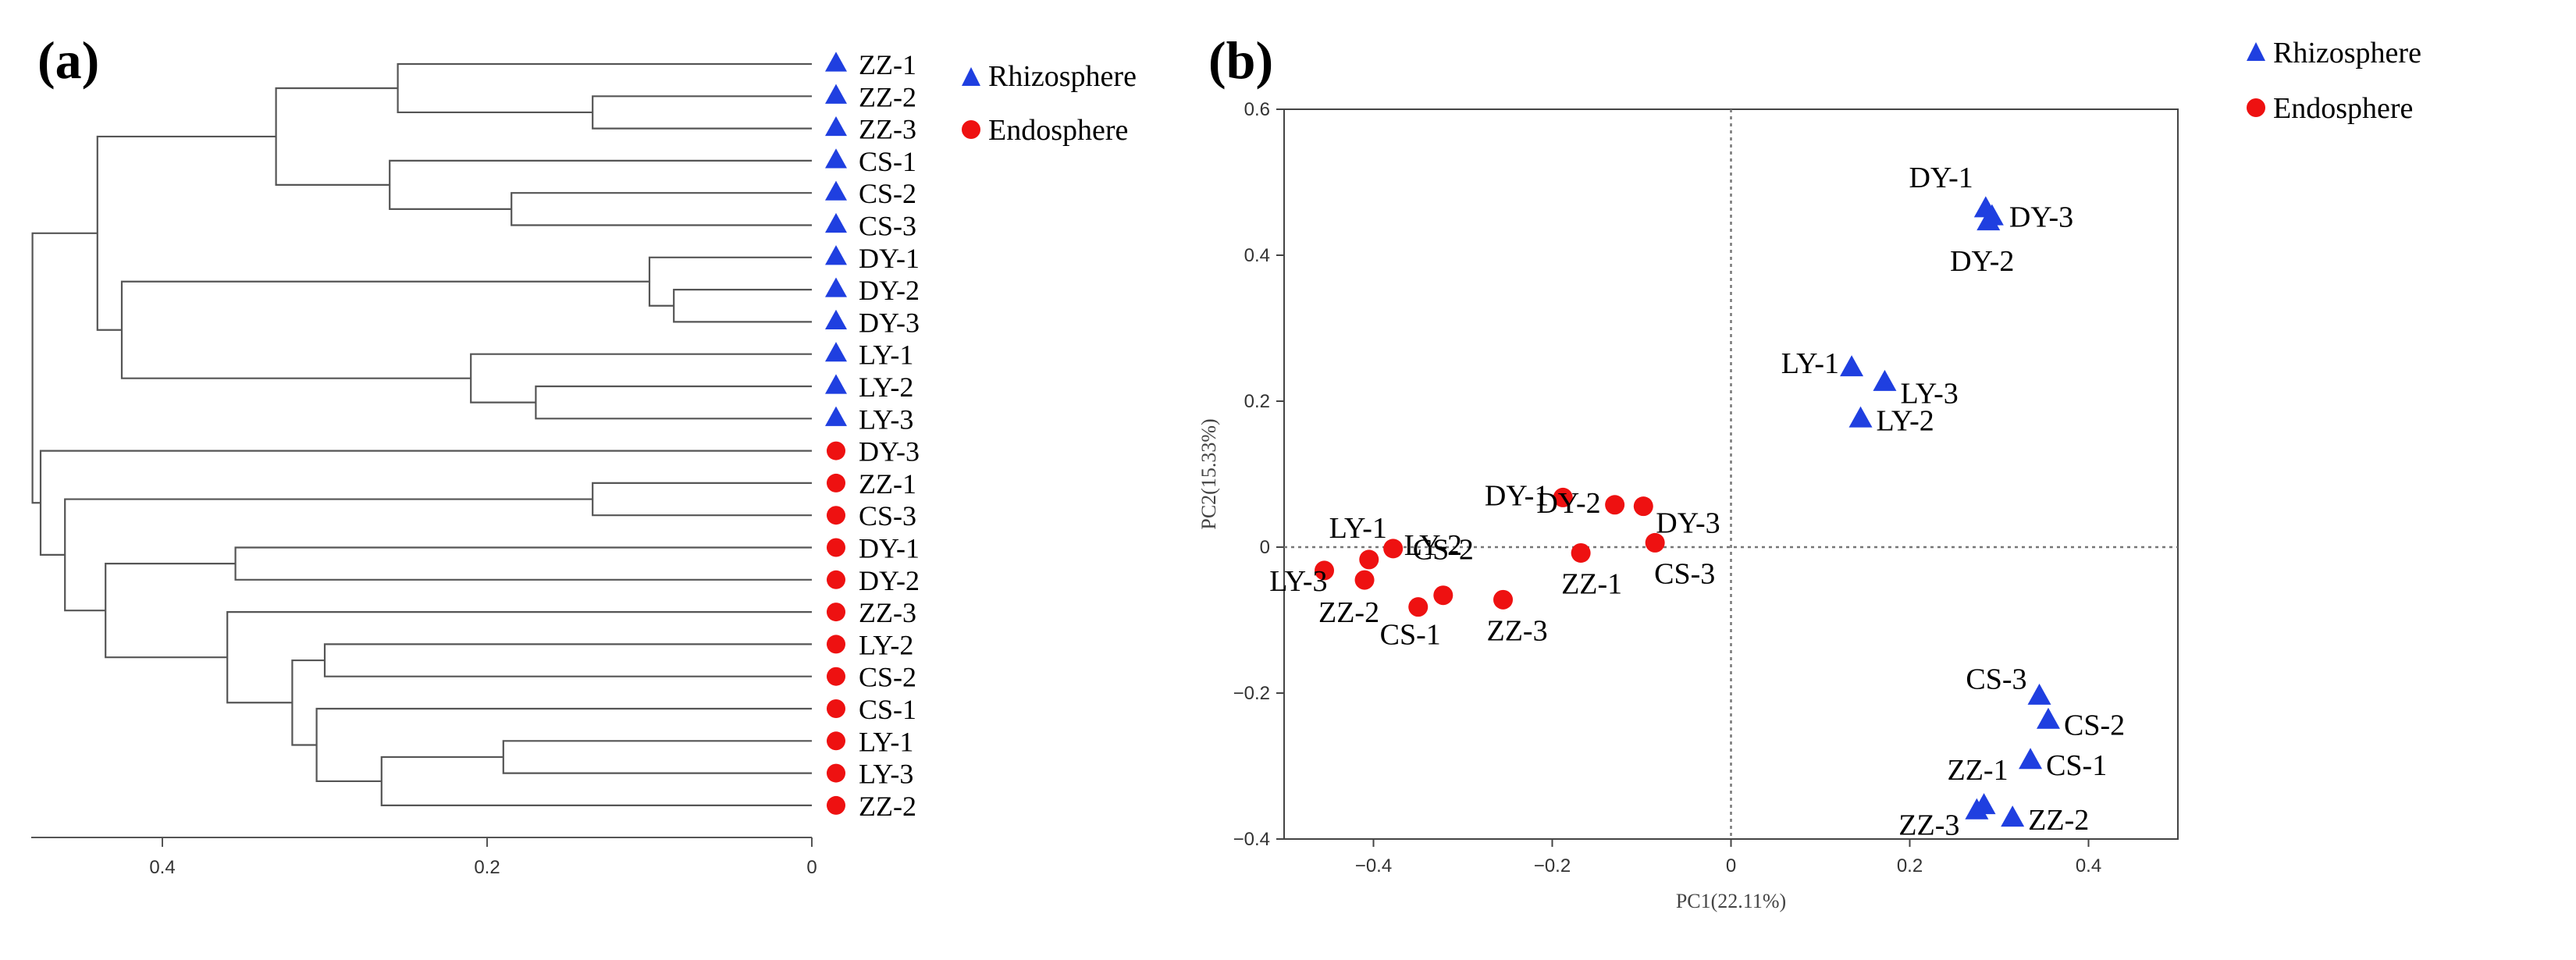 The image size is (2576, 960). What do you see at coordinates (1049, 103) in the screenshot?
I see `legend-a: Rhizosphere Endosphere` at bounding box center [1049, 103].